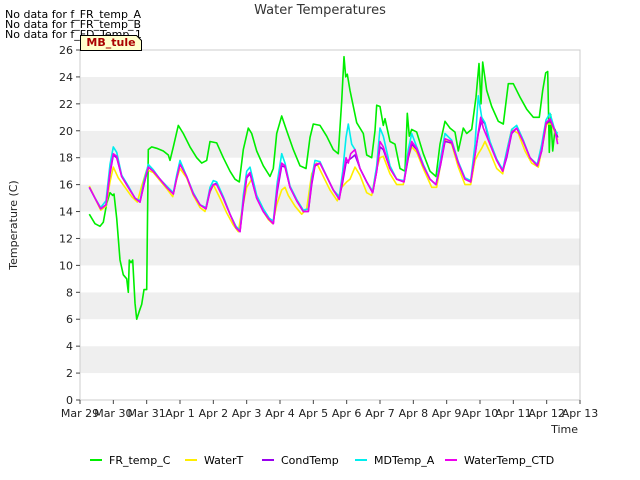 This screenshot has width=640, height=480. I want to click on legend-label: WaterTemp_CTD, so click(509, 460).